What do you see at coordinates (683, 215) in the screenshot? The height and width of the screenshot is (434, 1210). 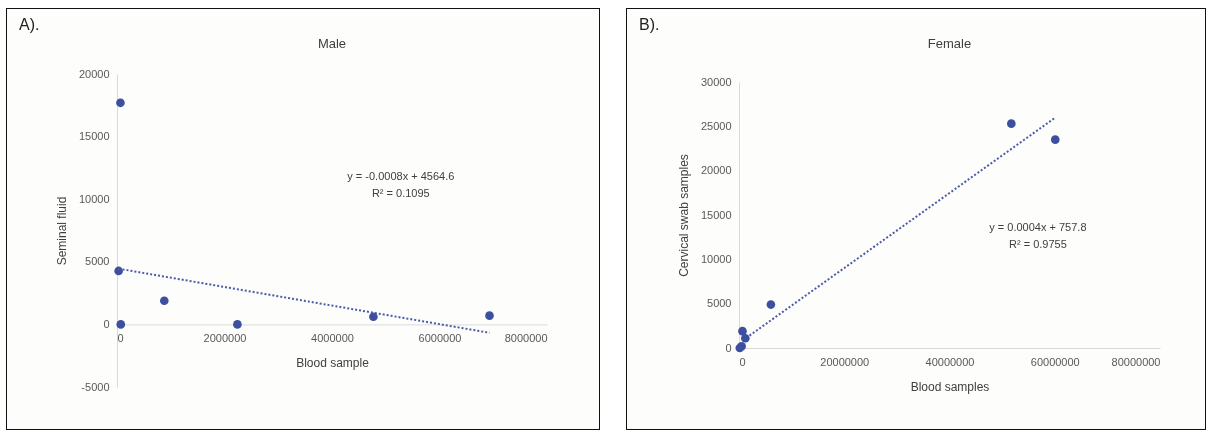 I see `y-axis-title: Cervical swab samples` at bounding box center [683, 215].